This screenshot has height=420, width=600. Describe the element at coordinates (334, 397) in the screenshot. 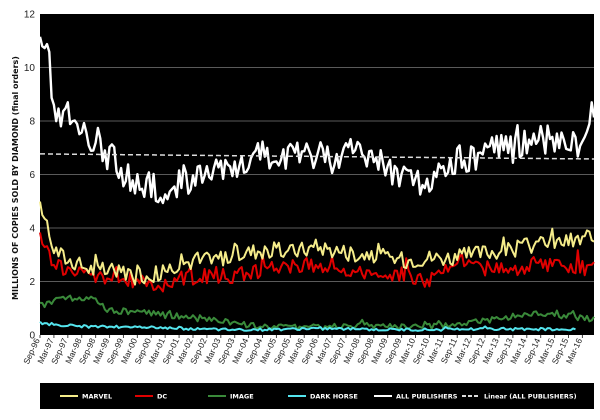

I see `legend-label: DARK HORSE` at that location.